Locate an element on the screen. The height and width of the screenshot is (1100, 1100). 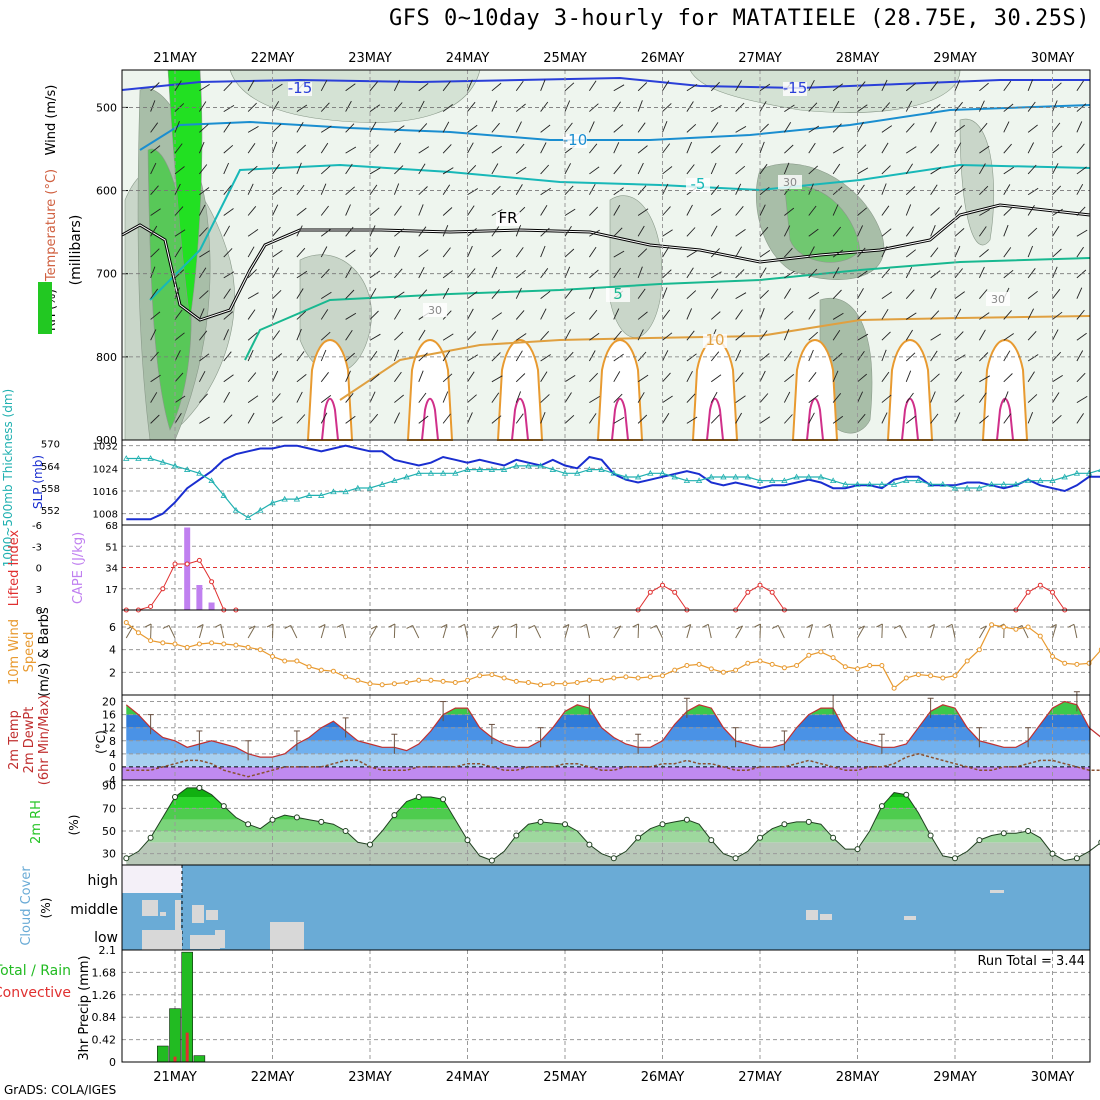
cloud-layer-label: low is located at coordinates (106, 938).